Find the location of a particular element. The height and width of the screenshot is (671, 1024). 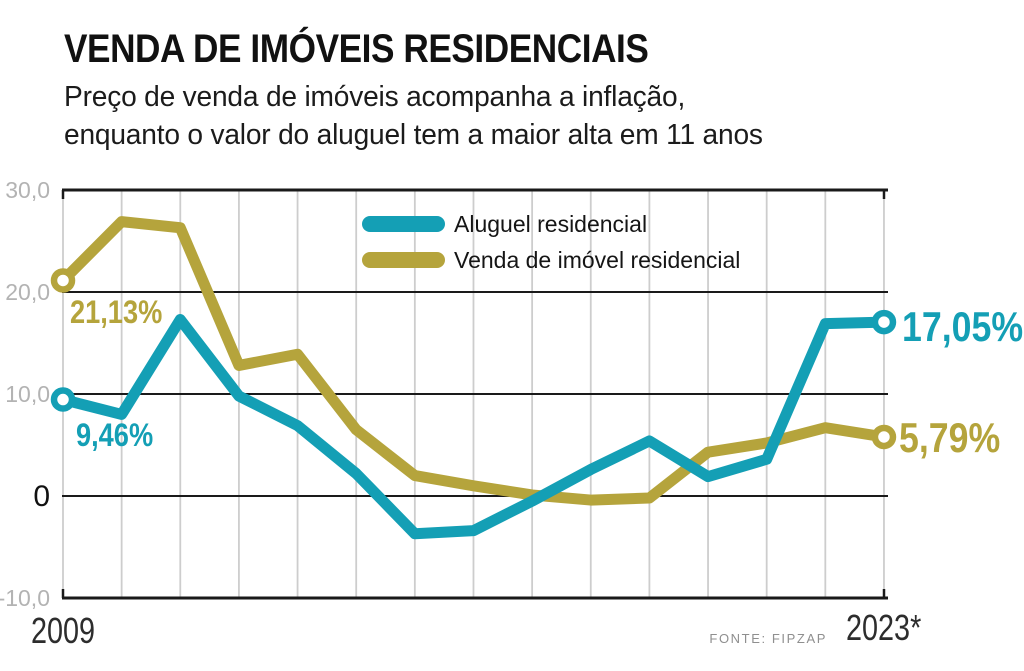

legend-swatch-venda is located at coordinates (403, 260).